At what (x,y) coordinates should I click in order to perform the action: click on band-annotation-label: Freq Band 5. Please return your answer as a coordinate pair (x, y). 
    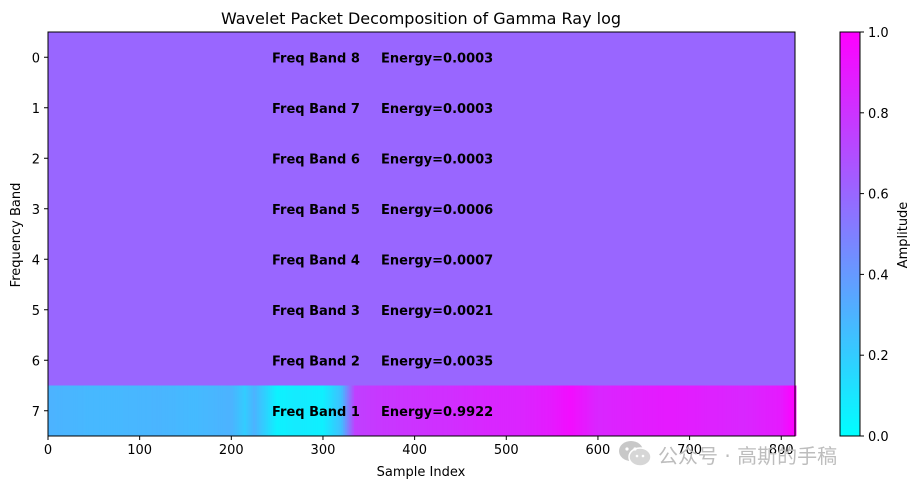
    Looking at the image, I should click on (316, 210).